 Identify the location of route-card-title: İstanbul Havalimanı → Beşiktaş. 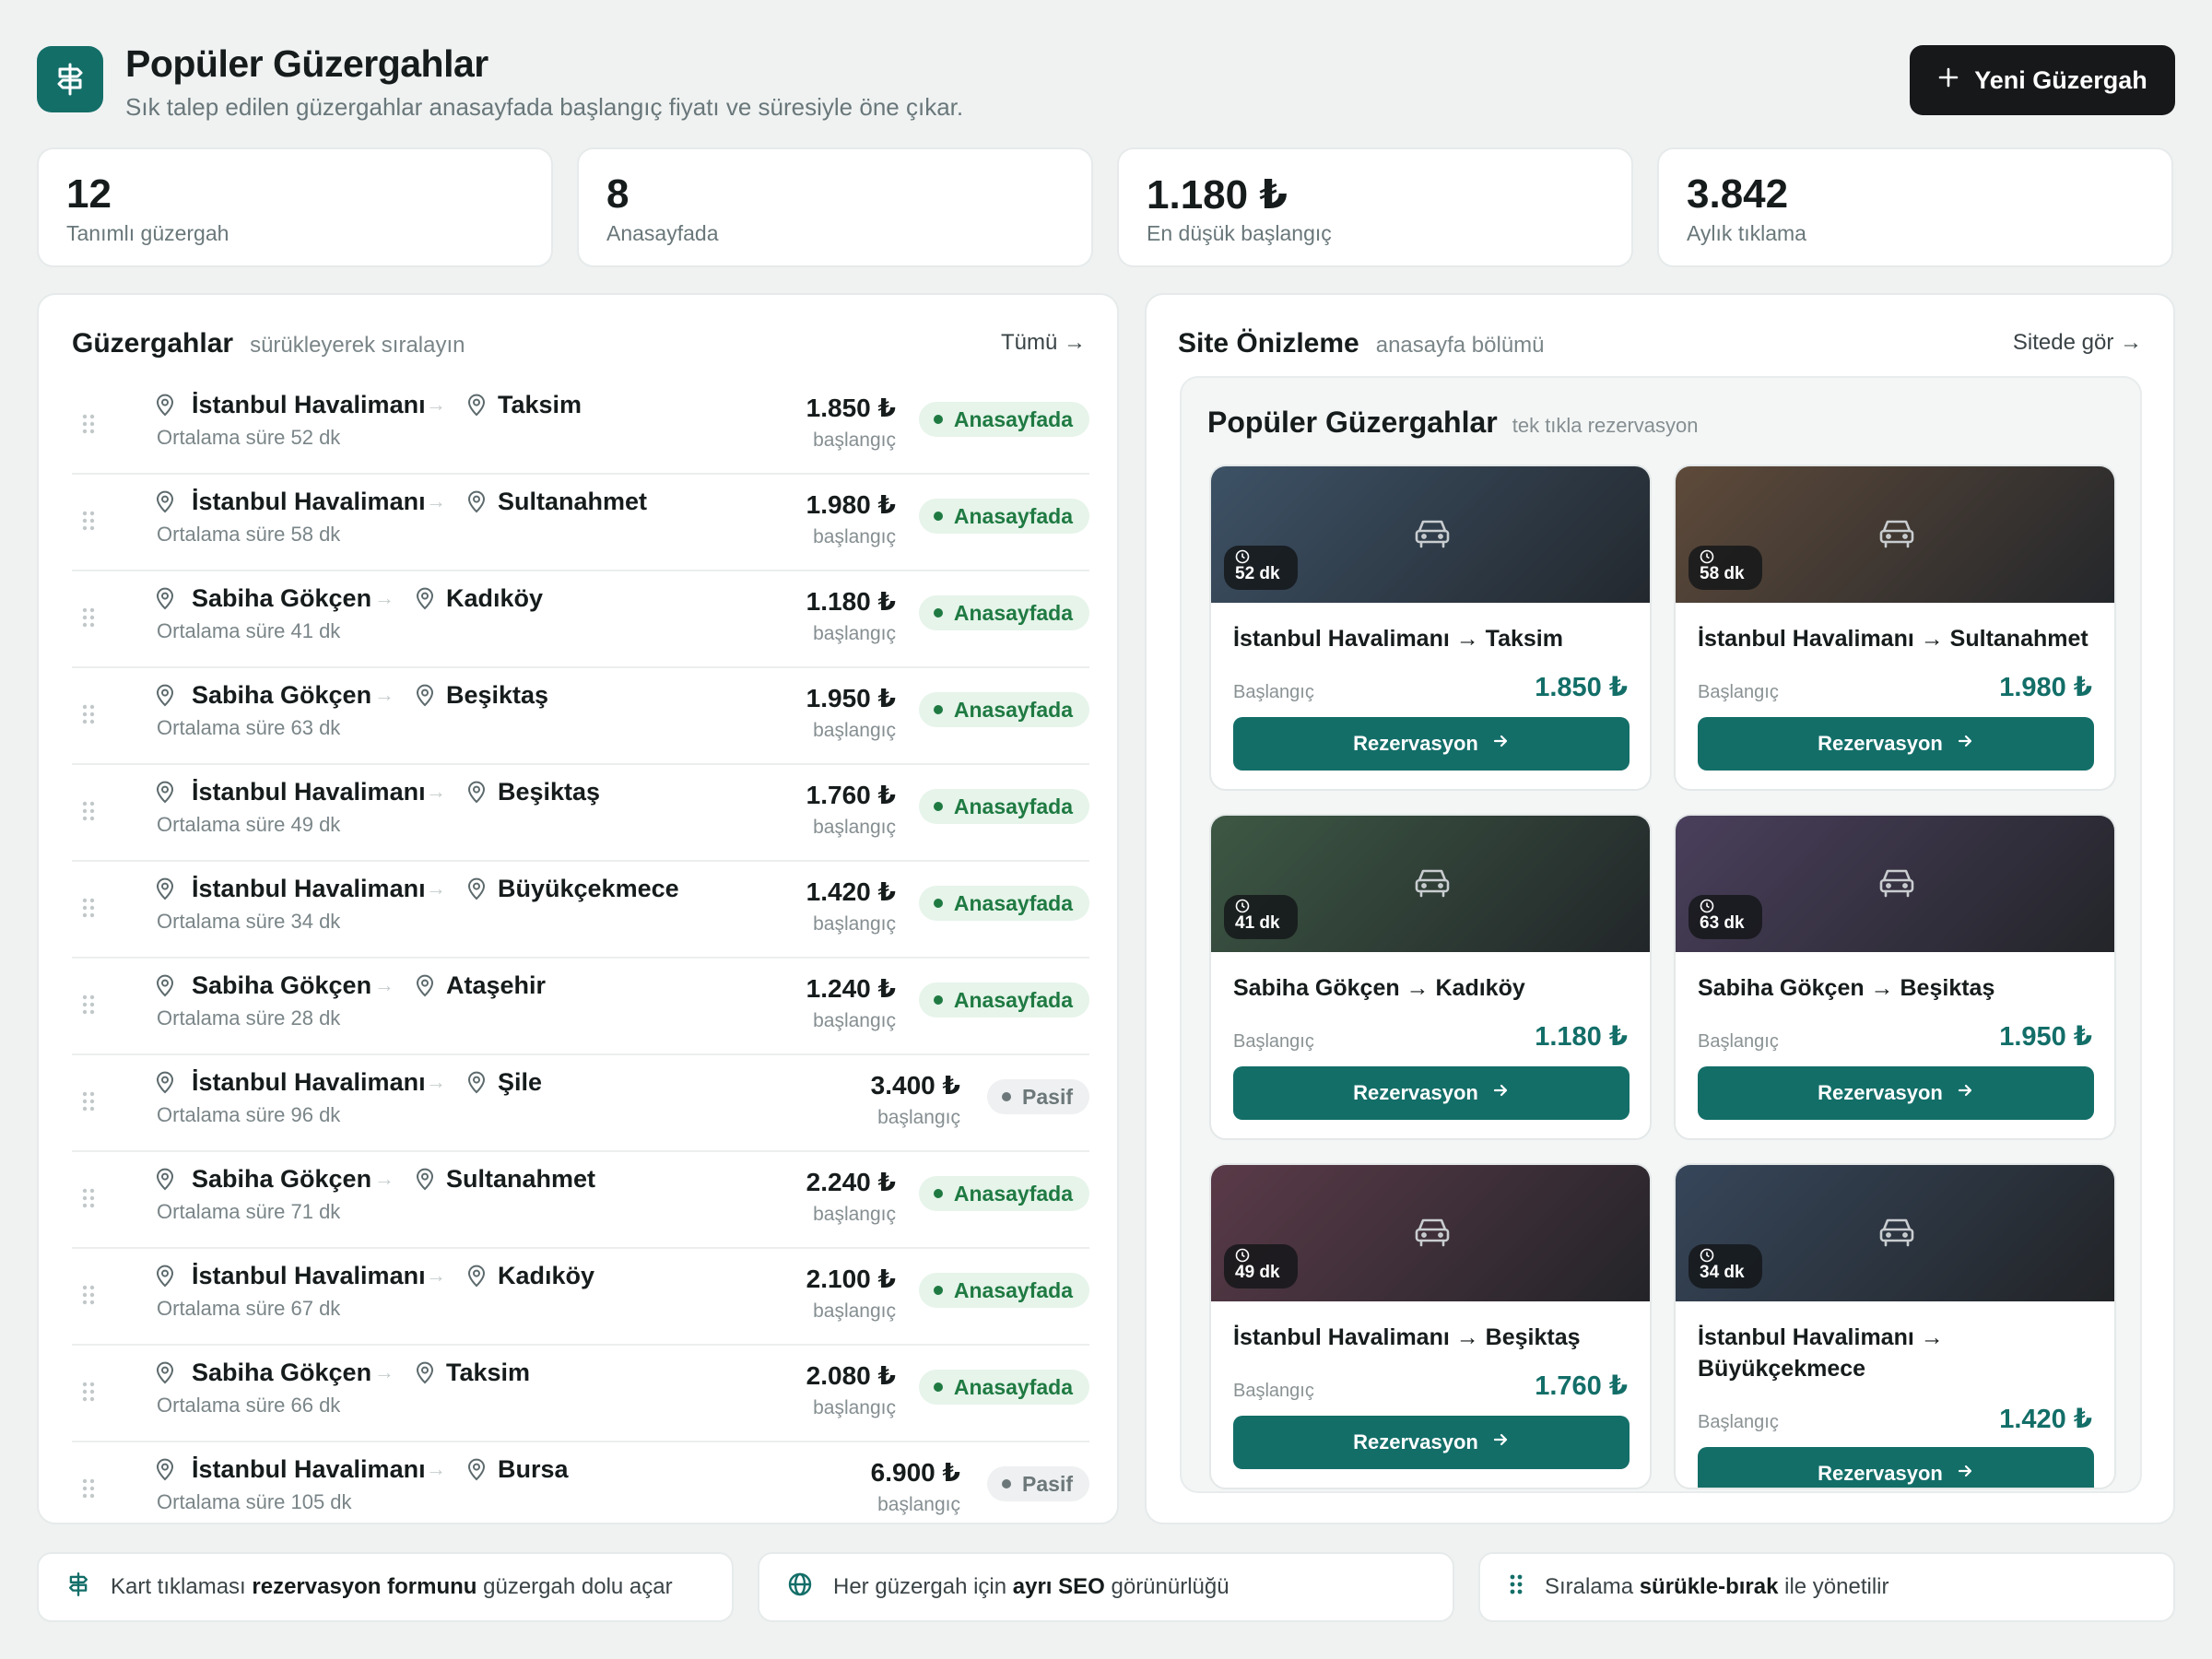
(1407, 1337).